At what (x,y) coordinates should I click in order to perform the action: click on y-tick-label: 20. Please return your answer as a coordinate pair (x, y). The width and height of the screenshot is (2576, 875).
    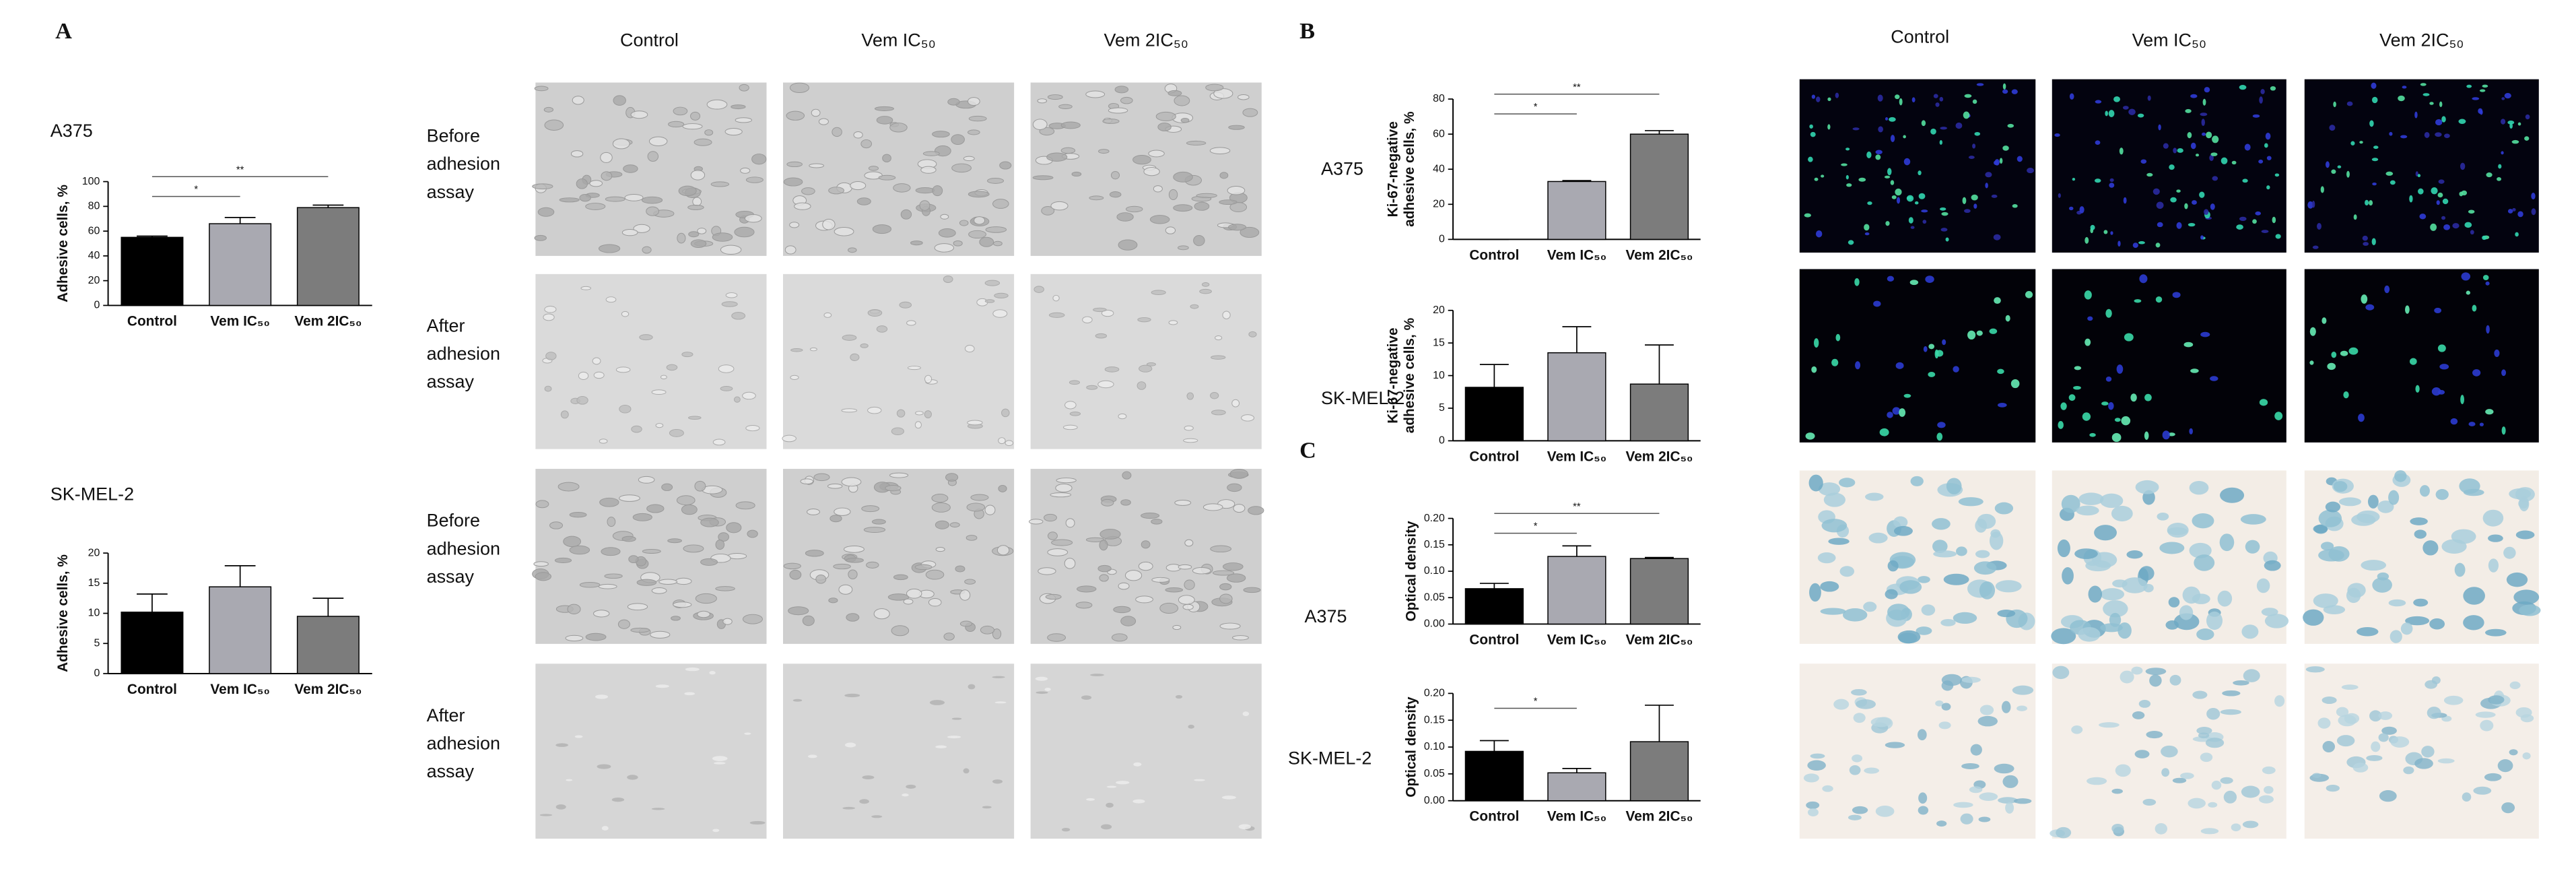
    Looking at the image, I should click on (1439, 310).